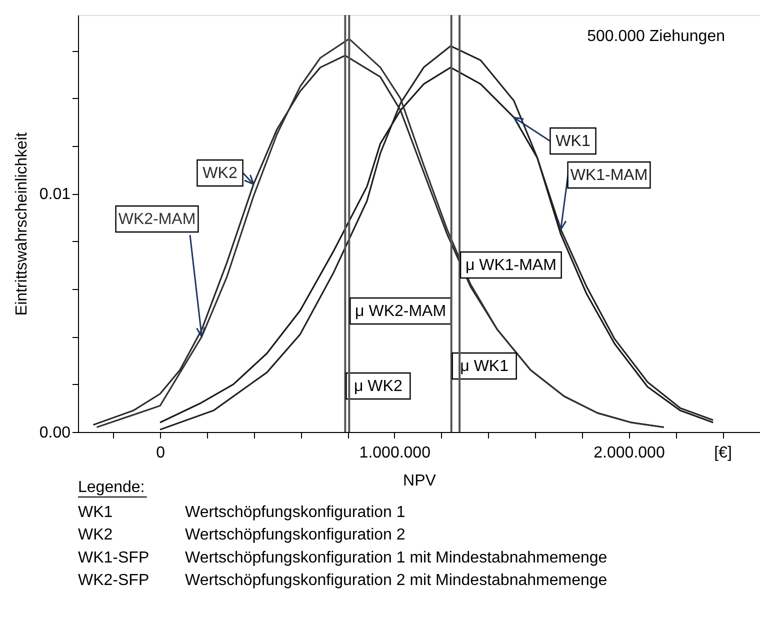 This screenshot has height=624, width=760. What do you see at coordinates (629, 453) in the screenshot?
I see `x-tick-label: 2.000.000` at bounding box center [629, 453].